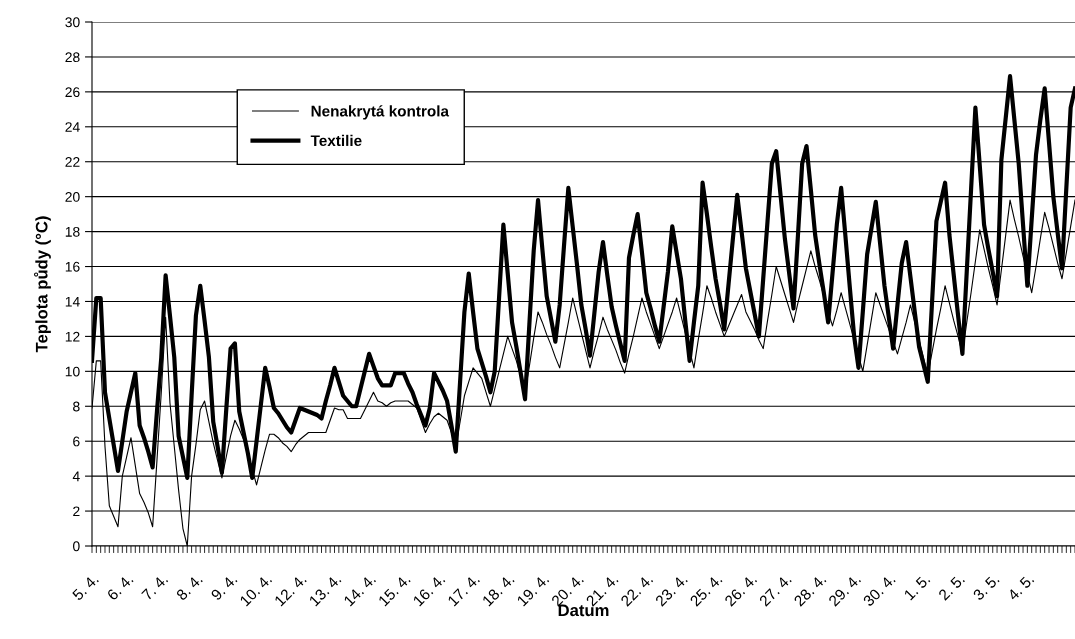 The width and height of the screenshot is (1075, 639). Describe the element at coordinates (155, 587) in the screenshot. I see `x-tick-label: 7. 4.` at that location.